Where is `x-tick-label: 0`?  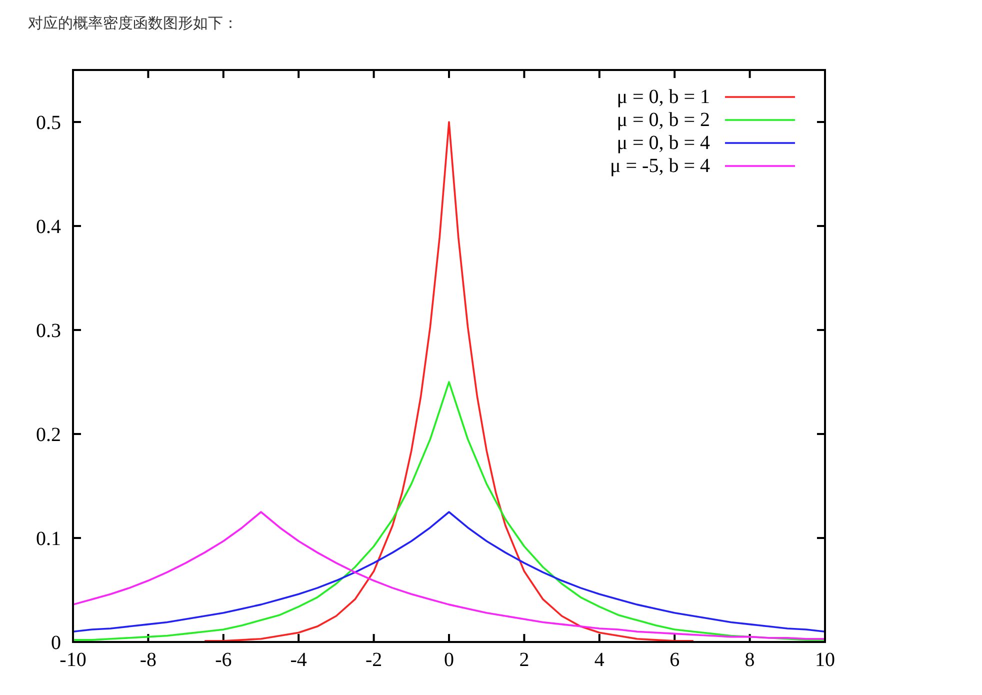
x-tick-label: 0 is located at coordinates (449, 660).